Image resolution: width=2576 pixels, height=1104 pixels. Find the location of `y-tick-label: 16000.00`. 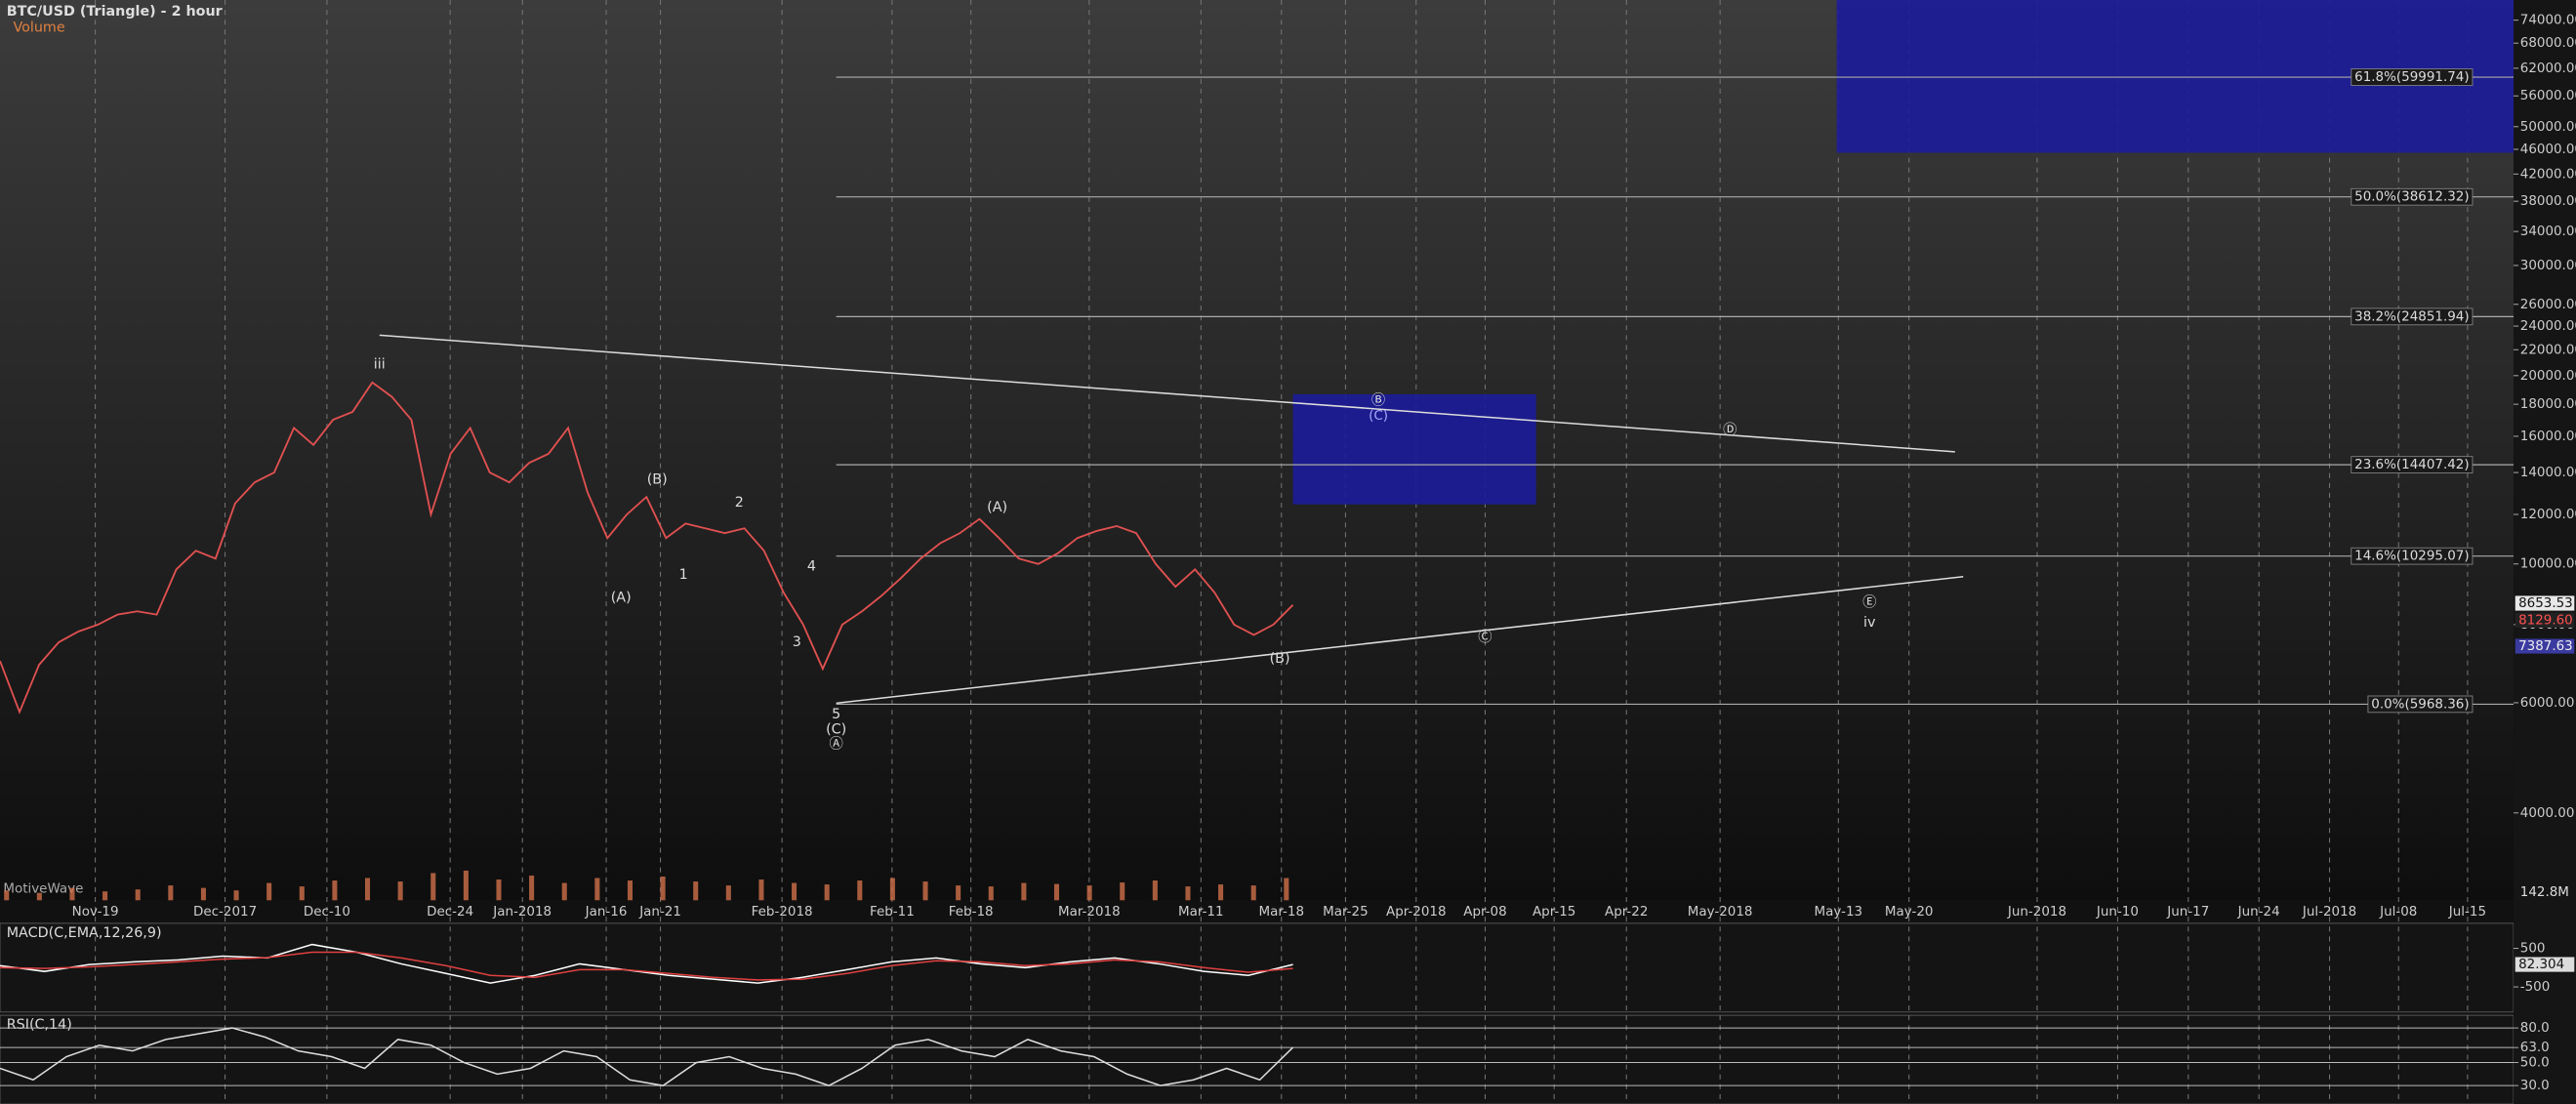

y-tick-label: 16000.00 is located at coordinates (2548, 436).